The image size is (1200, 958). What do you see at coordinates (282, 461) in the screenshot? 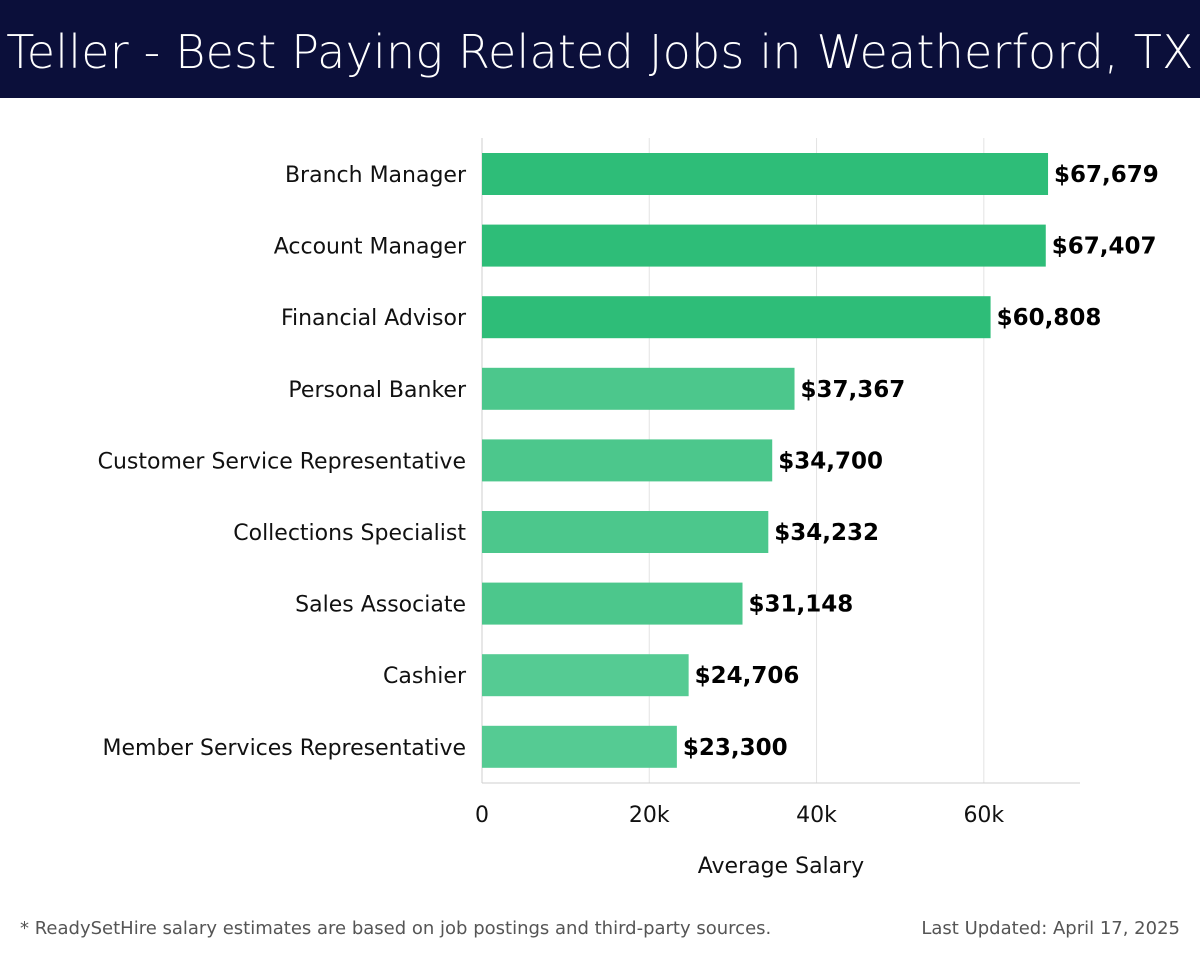
I see `category-label: Customer Service Representative` at bounding box center [282, 461].